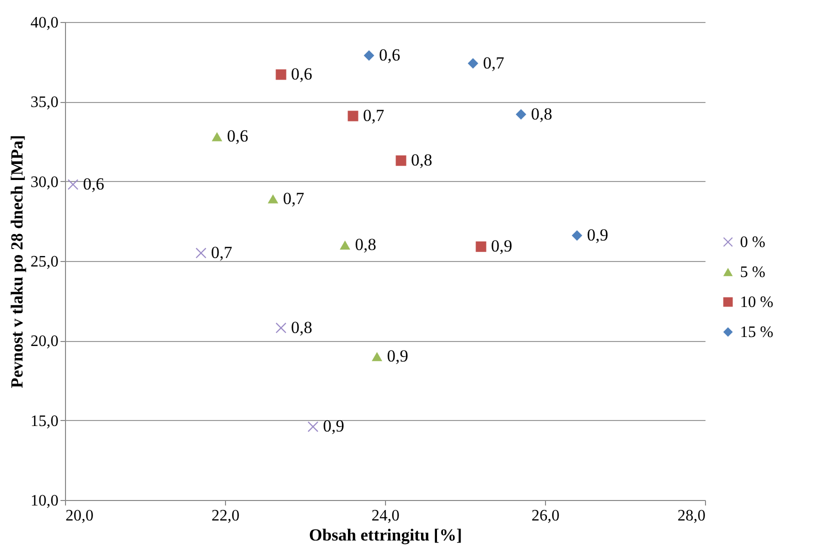 The image size is (817, 556). What do you see at coordinates (44, 182) in the screenshot?
I see `y-tick-label: 30,0` at bounding box center [44, 182].